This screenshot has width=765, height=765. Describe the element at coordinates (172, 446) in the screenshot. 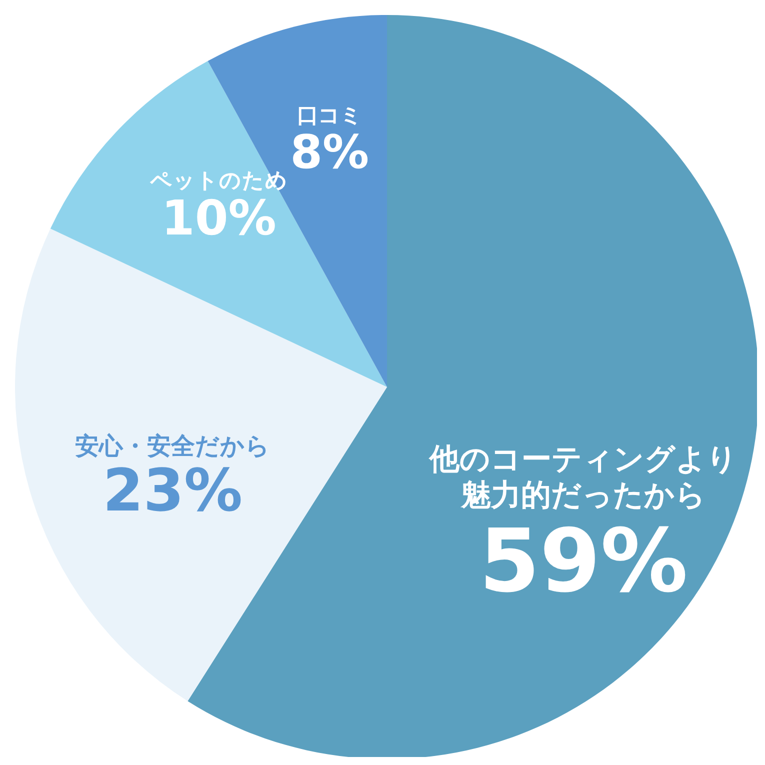

I see `slice-label: 安心・安全だから` at that location.